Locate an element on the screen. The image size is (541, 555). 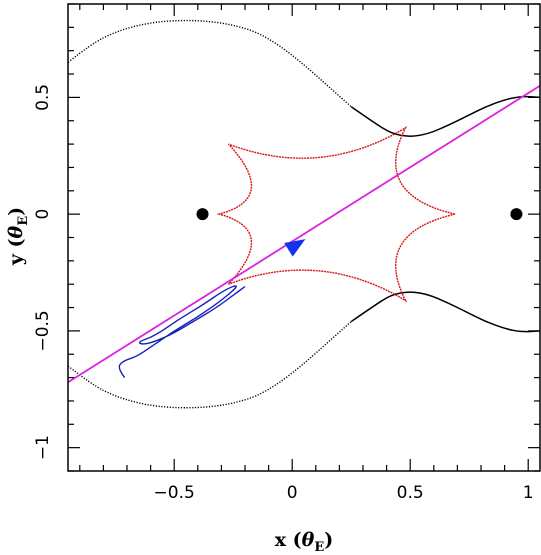
x-axis-label-main: x ( is located at coordinates (288, 540).